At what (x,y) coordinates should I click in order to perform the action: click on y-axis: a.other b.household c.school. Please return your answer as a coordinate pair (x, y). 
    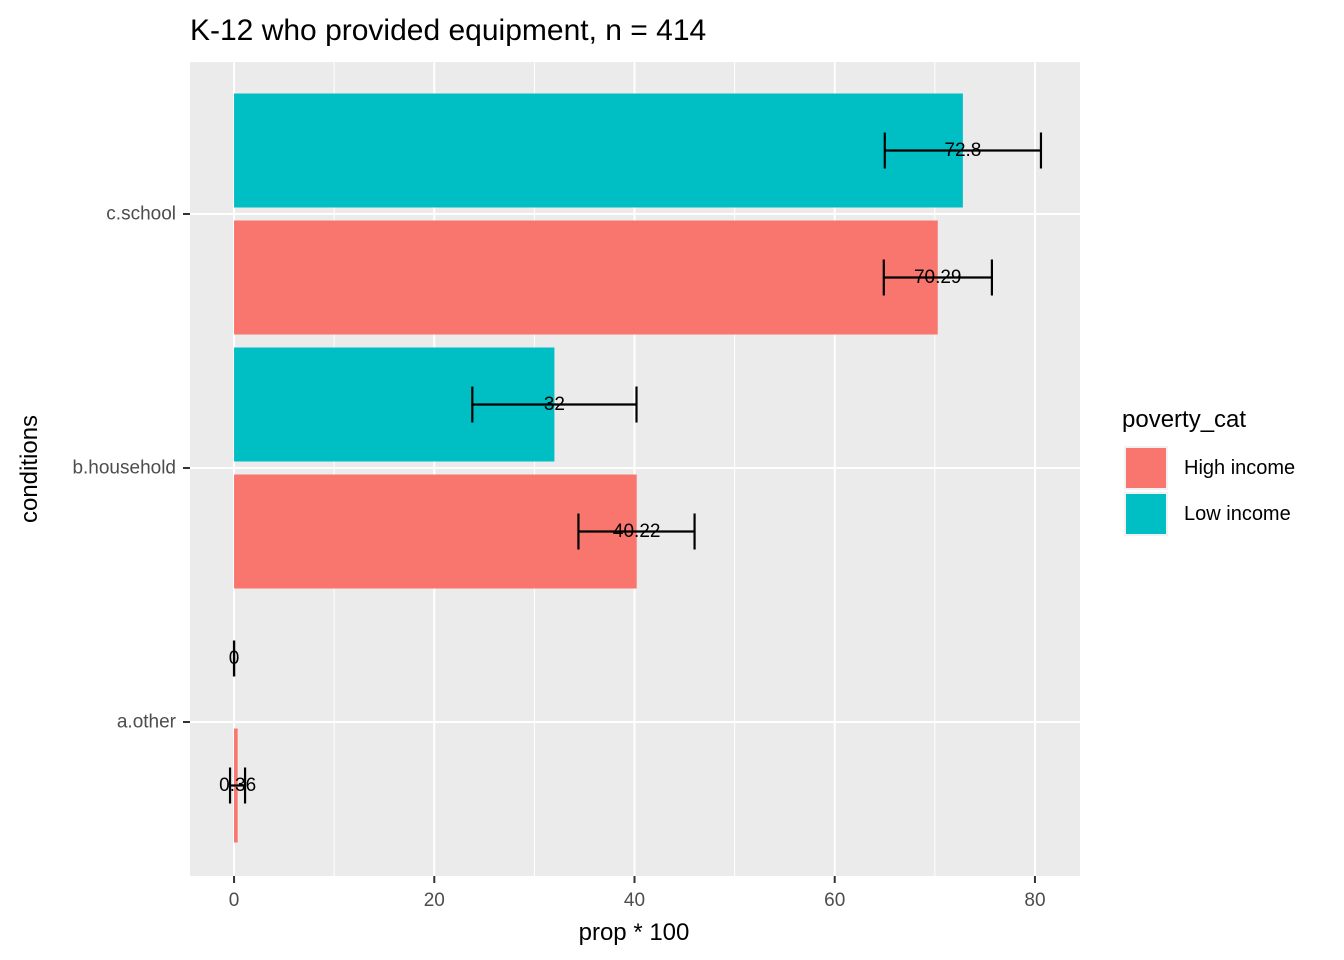
    Looking at the image, I should click on (131, 468).